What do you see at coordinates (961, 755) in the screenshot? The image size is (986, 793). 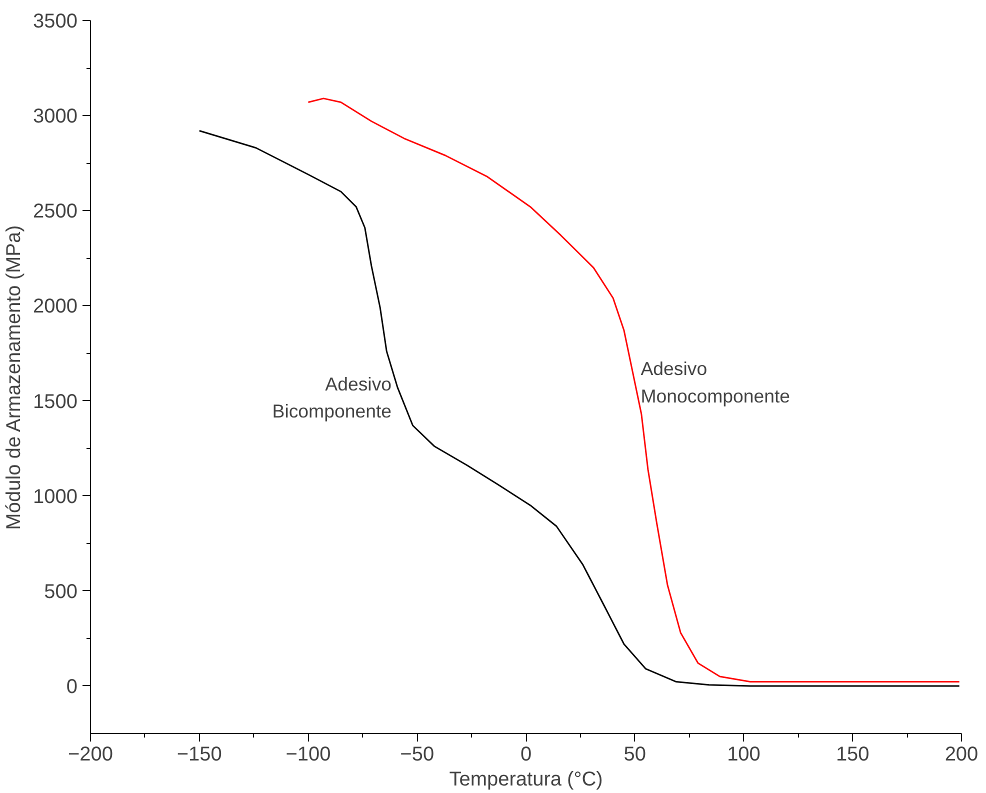 I see `x-tick-label: 200` at bounding box center [961, 755].